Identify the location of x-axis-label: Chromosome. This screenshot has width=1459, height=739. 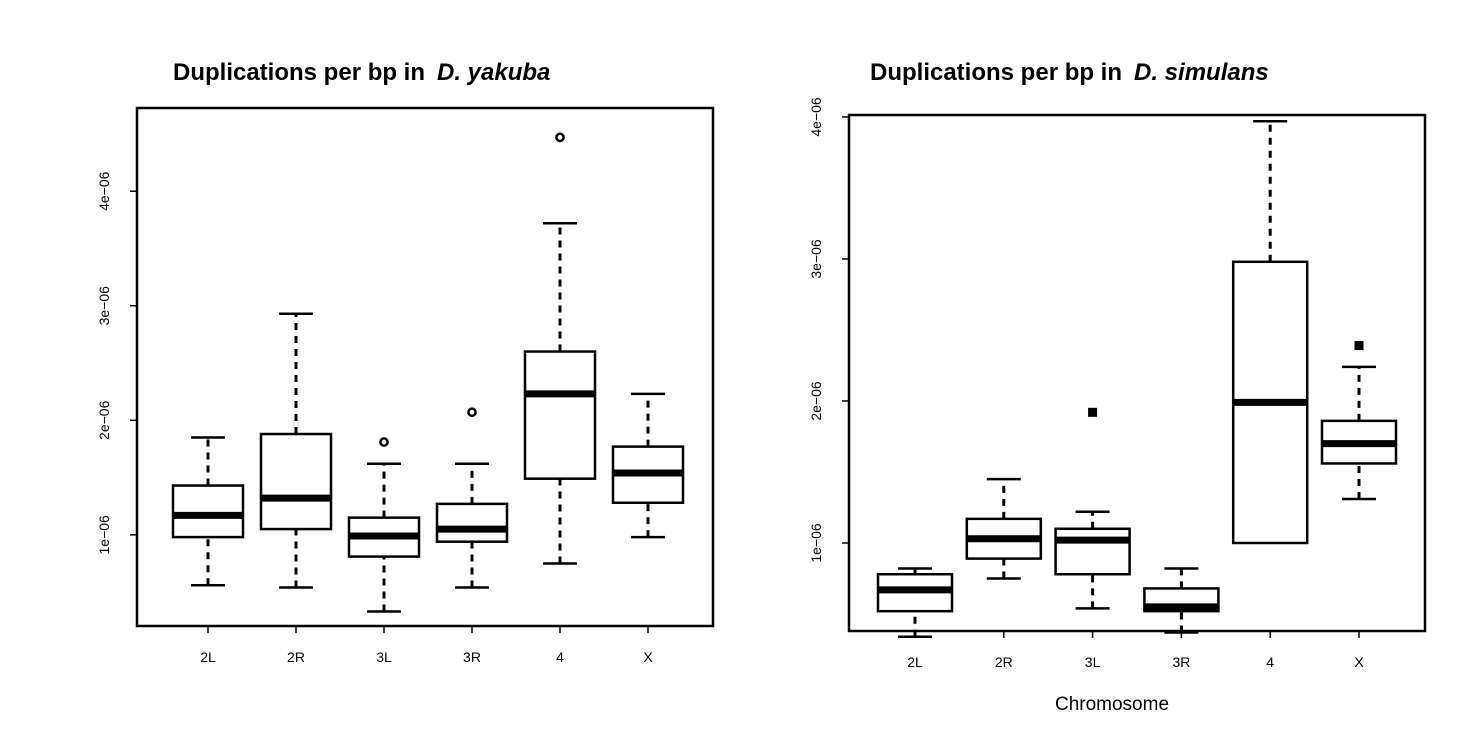
(1112, 704).